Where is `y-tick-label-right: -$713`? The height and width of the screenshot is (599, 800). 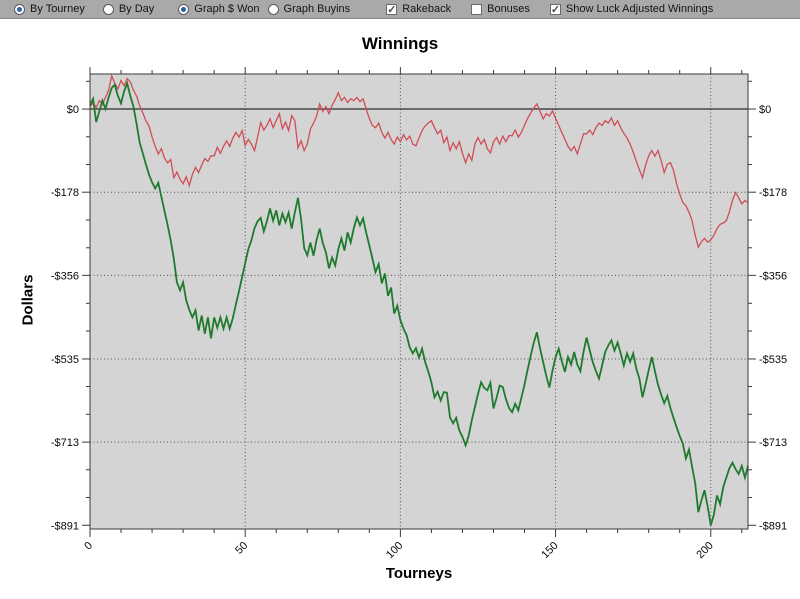
y-tick-label-right: -$713 is located at coordinates (773, 443).